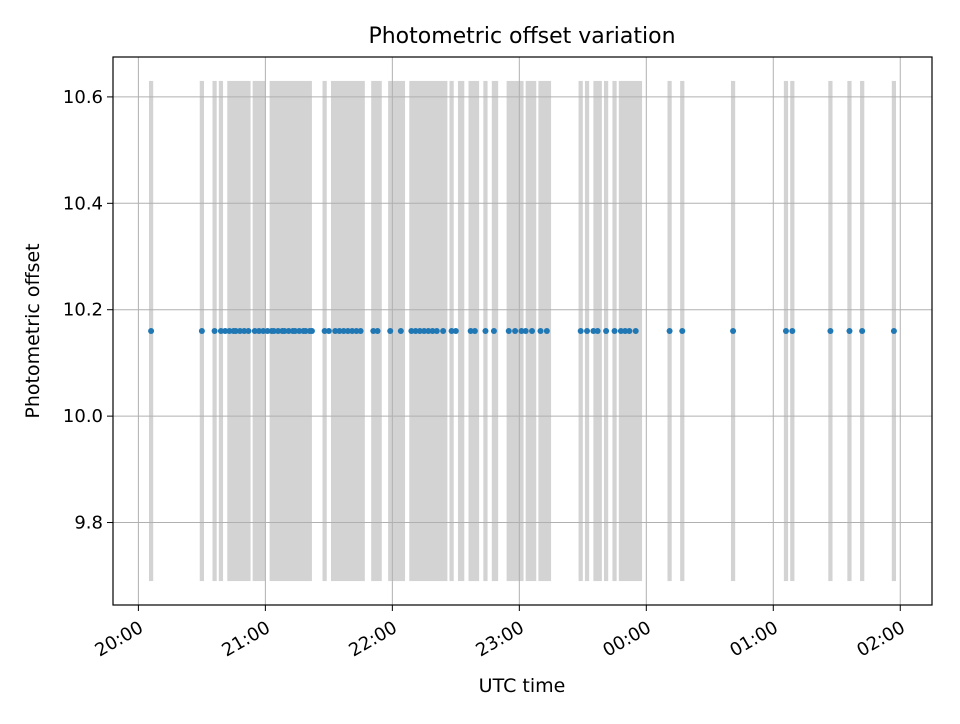  What do you see at coordinates (88, 523) in the screenshot?
I see `y-tick-label: 9.8` at bounding box center [88, 523].